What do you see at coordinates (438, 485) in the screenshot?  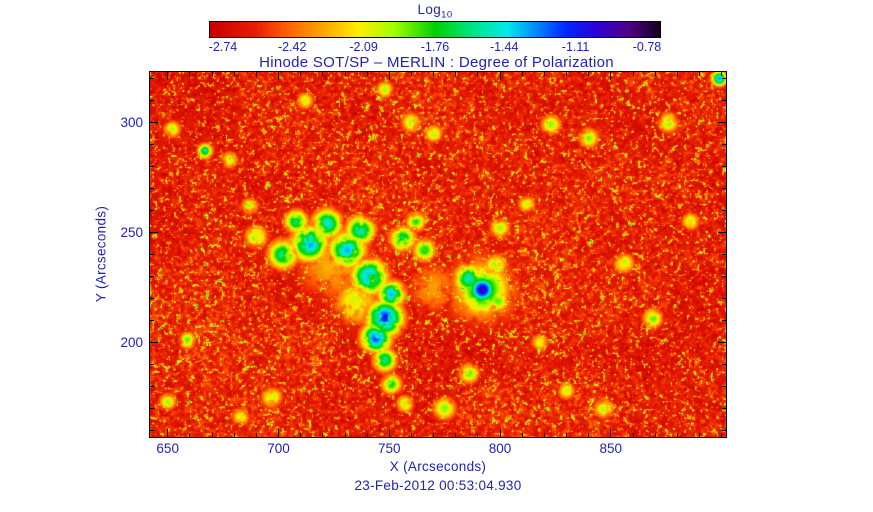 I see `timestamp: 23-Feb-2012 00:53:04.930` at bounding box center [438, 485].